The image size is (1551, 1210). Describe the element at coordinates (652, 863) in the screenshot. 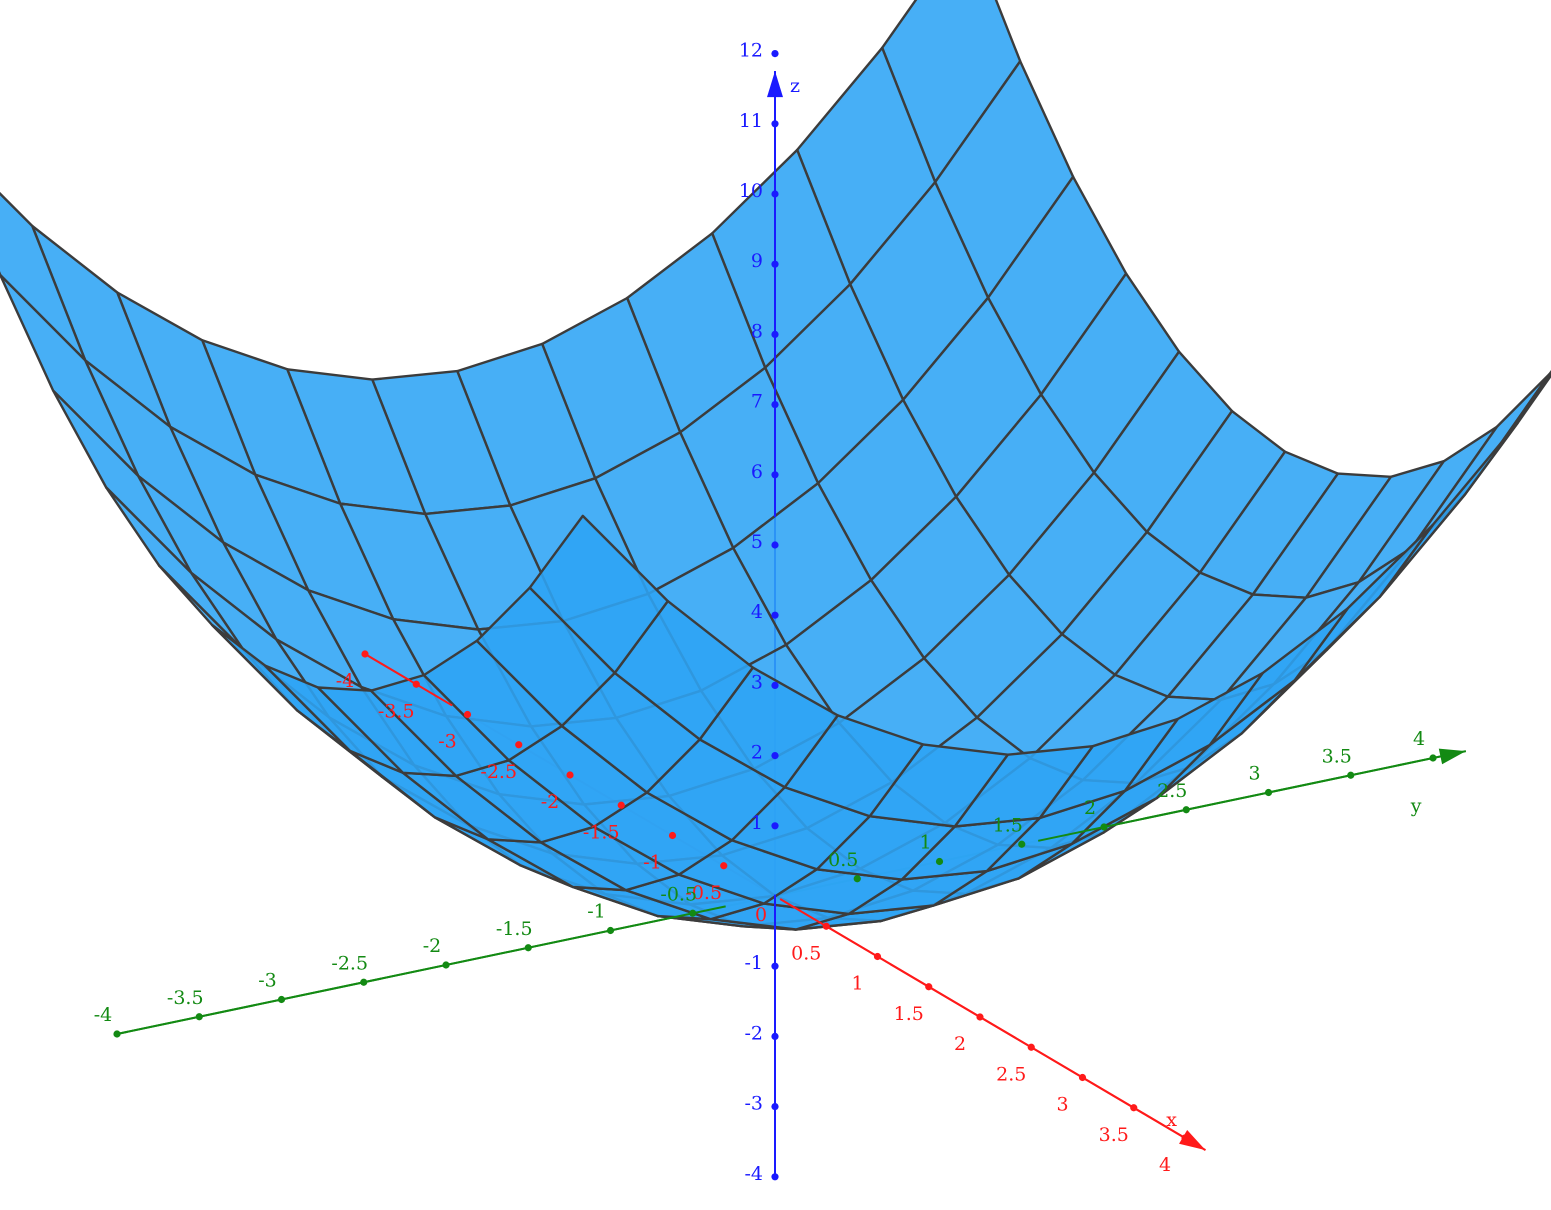

I see `x-tick-label: -1` at that location.